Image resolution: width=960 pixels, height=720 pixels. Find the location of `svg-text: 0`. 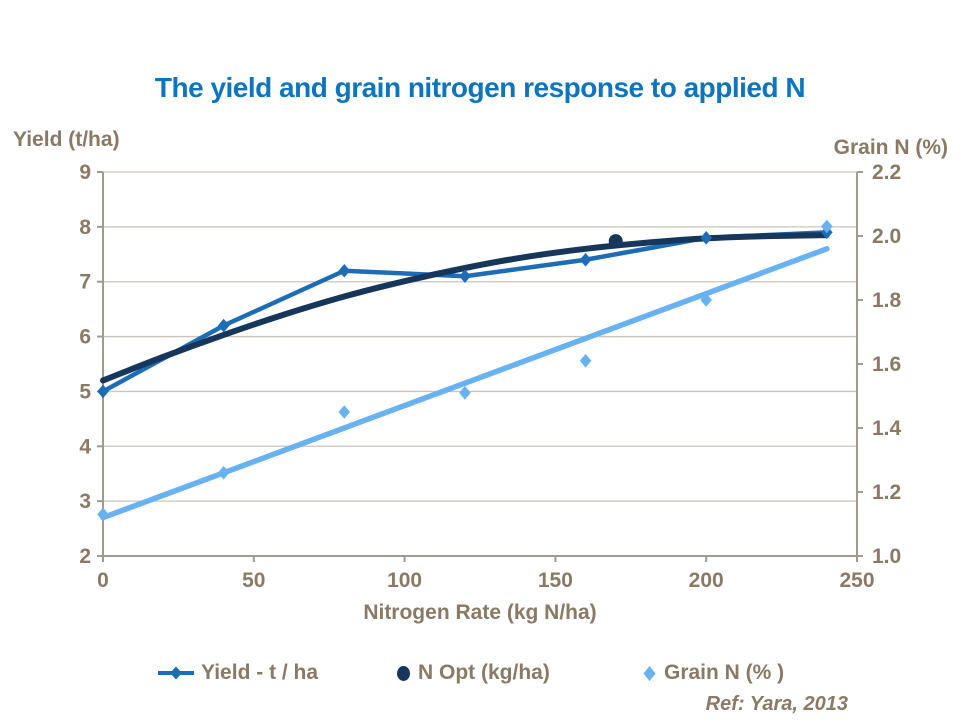

svg-text: 0 is located at coordinates (103, 580).